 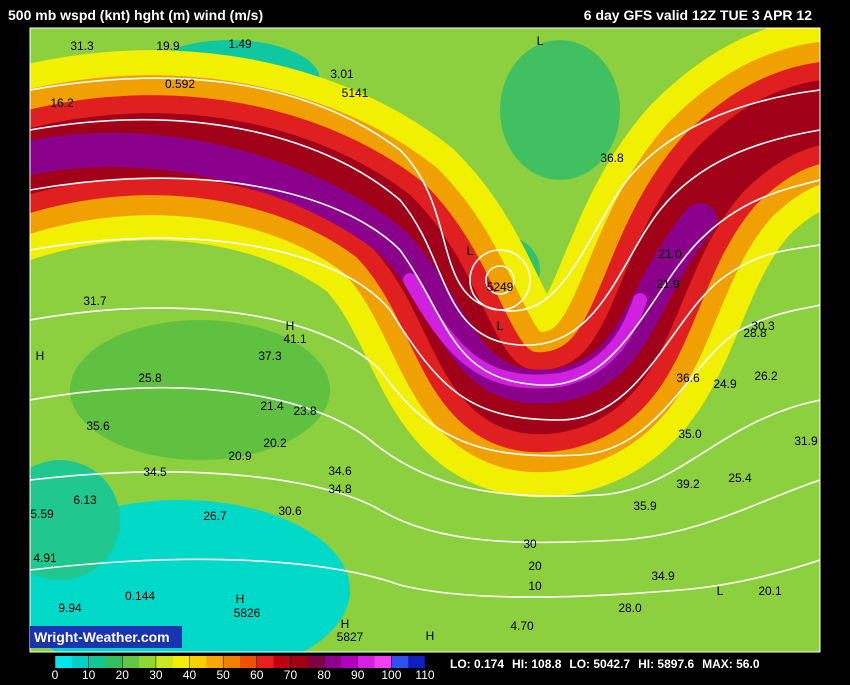 I want to click on map-label: 16.2, so click(x=62, y=103).